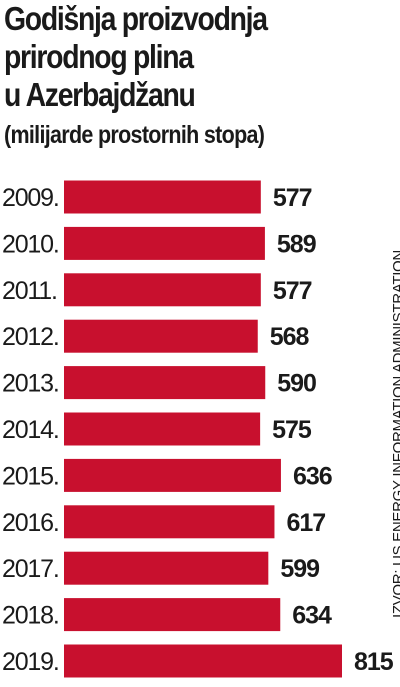 Image resolution: width=400 pixels, height=687 pixels. I want to click on value-label: 590, so click(296, 384).